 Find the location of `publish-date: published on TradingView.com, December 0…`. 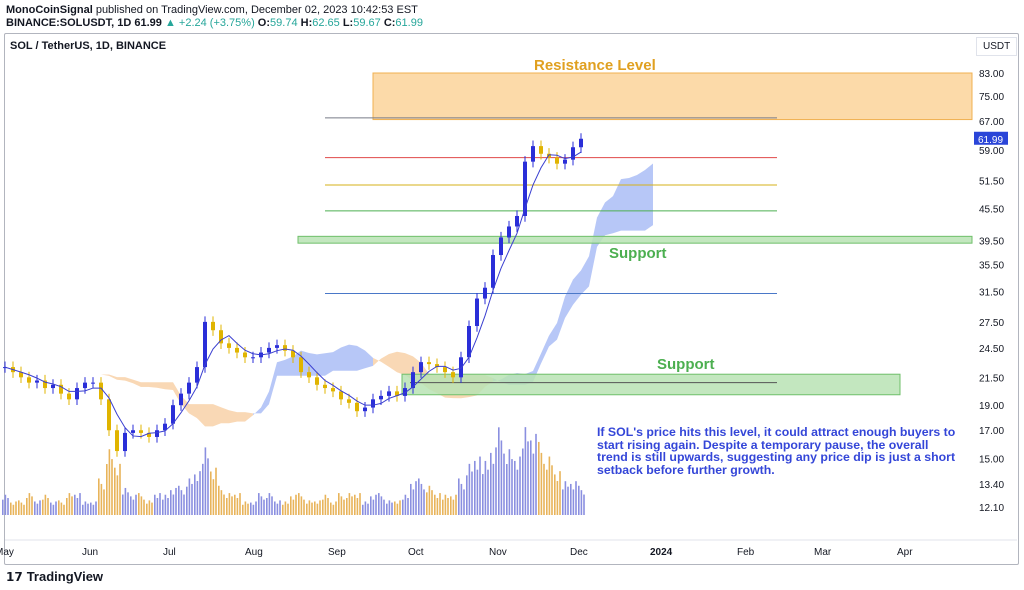

publish-date: published on TradingView.com, December 0… is located at coordinates (255, 10).